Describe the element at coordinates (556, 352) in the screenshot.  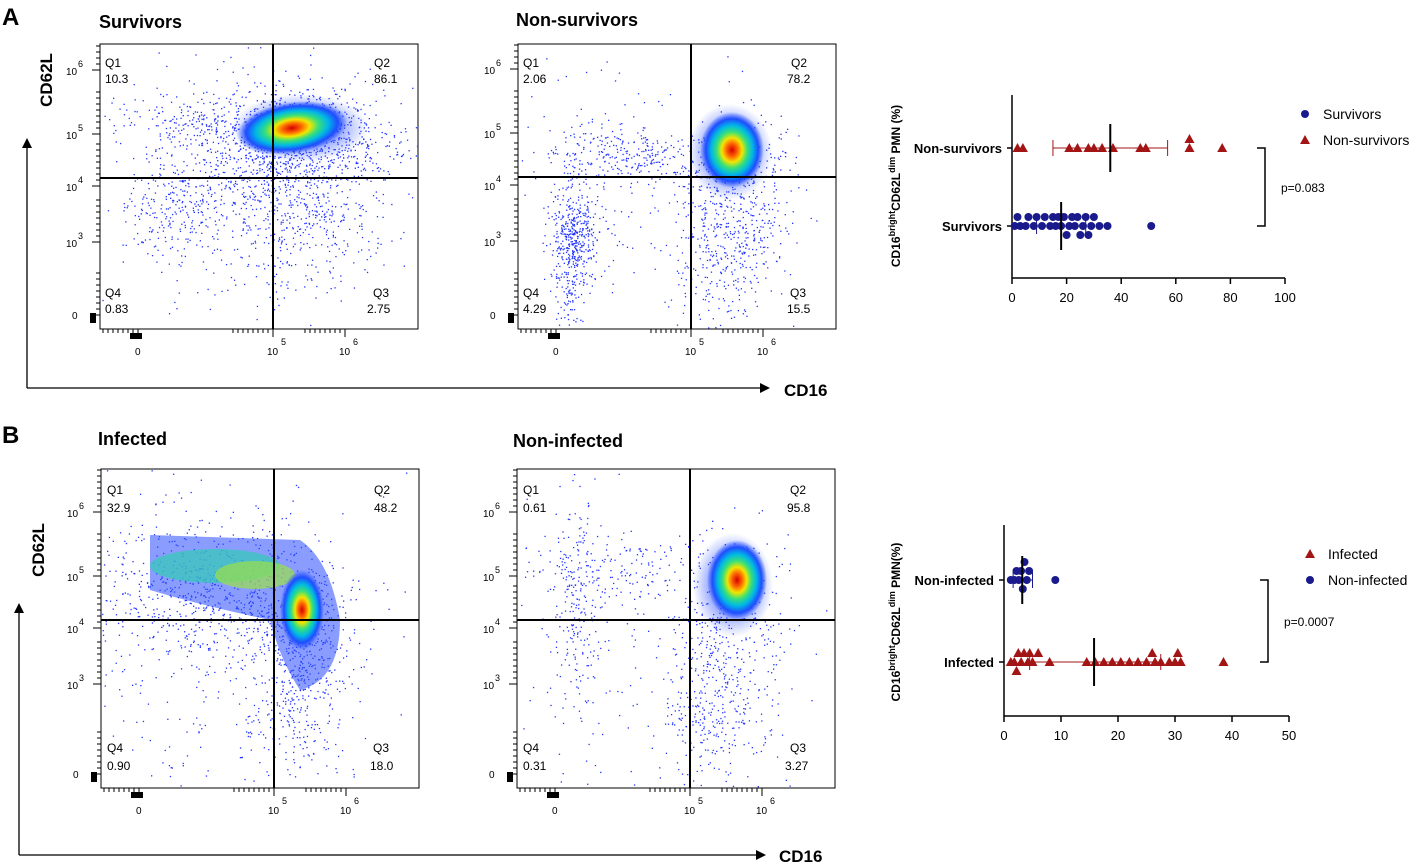
I see `x-tick-label: 0` at that location.